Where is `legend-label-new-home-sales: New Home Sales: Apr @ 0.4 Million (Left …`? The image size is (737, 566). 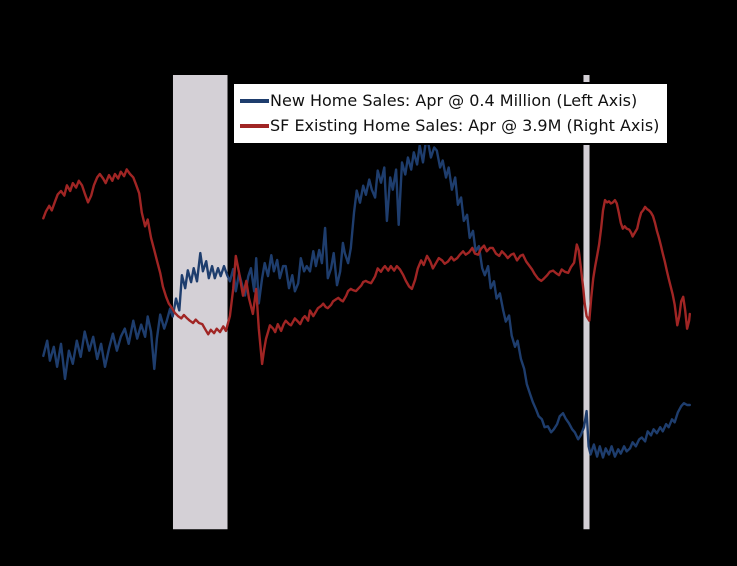 legend-label-new-home-sales: New Home Sales: Apr @ 0.4 Million (Left … is located at coordinates (454, 100).